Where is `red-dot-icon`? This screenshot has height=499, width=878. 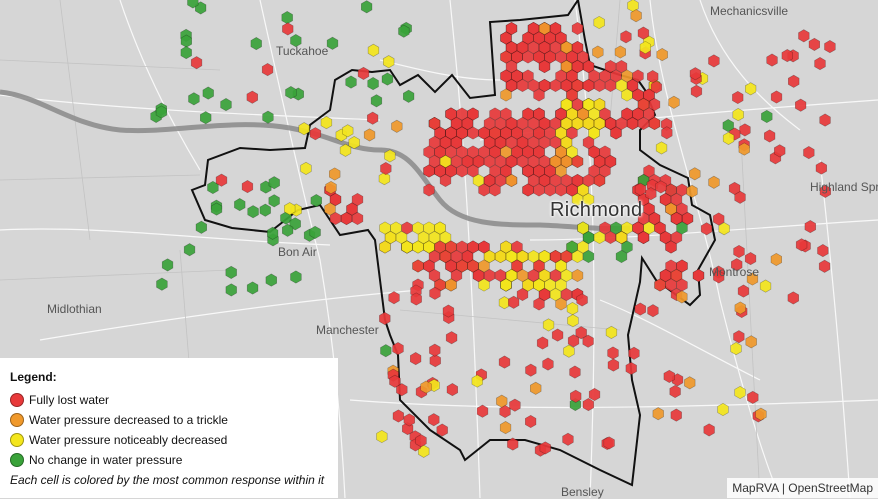
red-dot-icon is located at coordinates (17, 400).